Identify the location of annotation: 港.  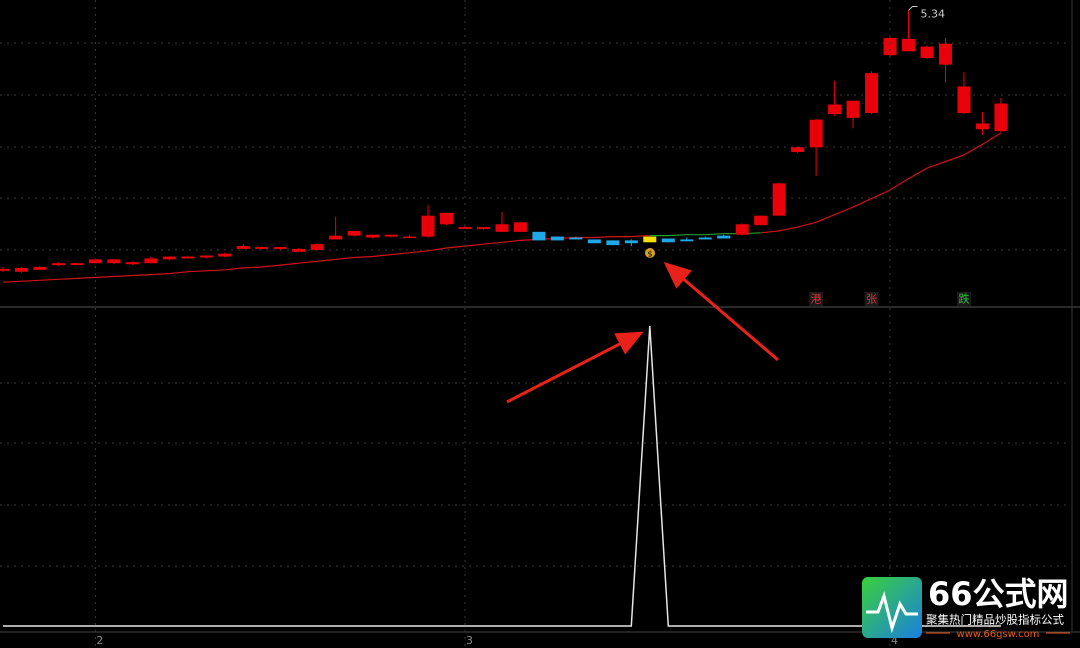
(816, 299).